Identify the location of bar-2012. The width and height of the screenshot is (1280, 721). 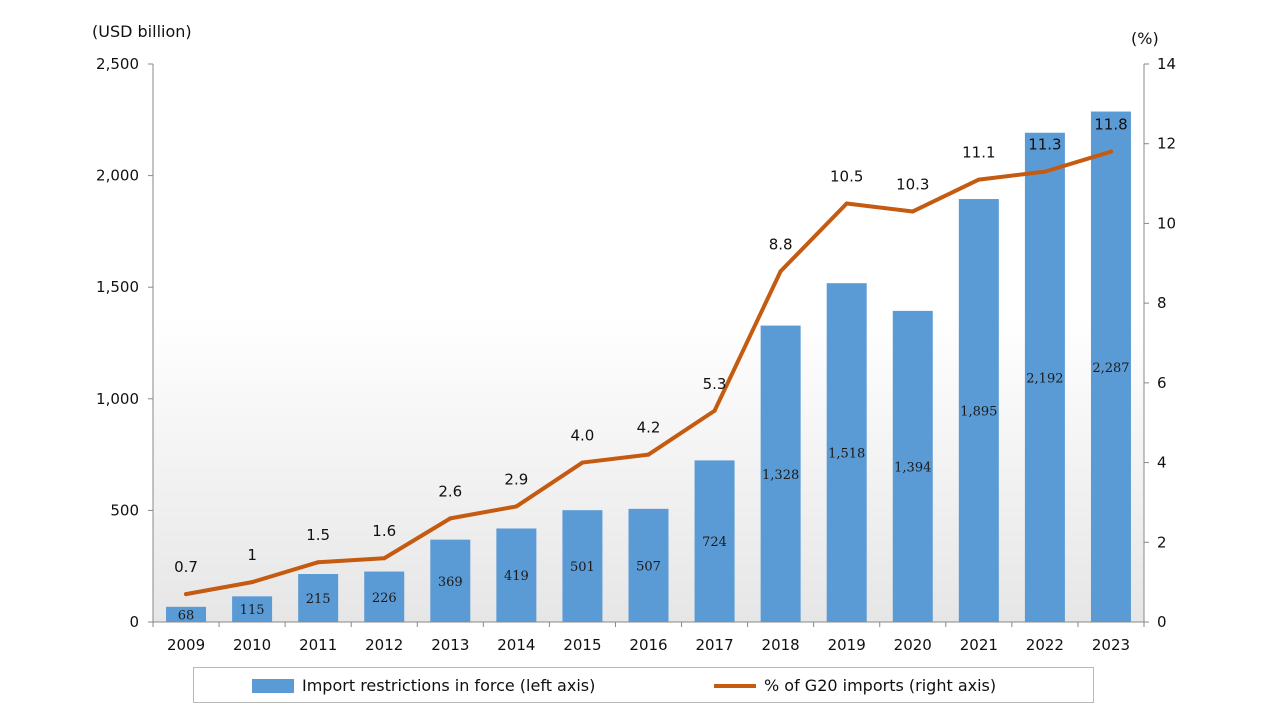
(384, 596).